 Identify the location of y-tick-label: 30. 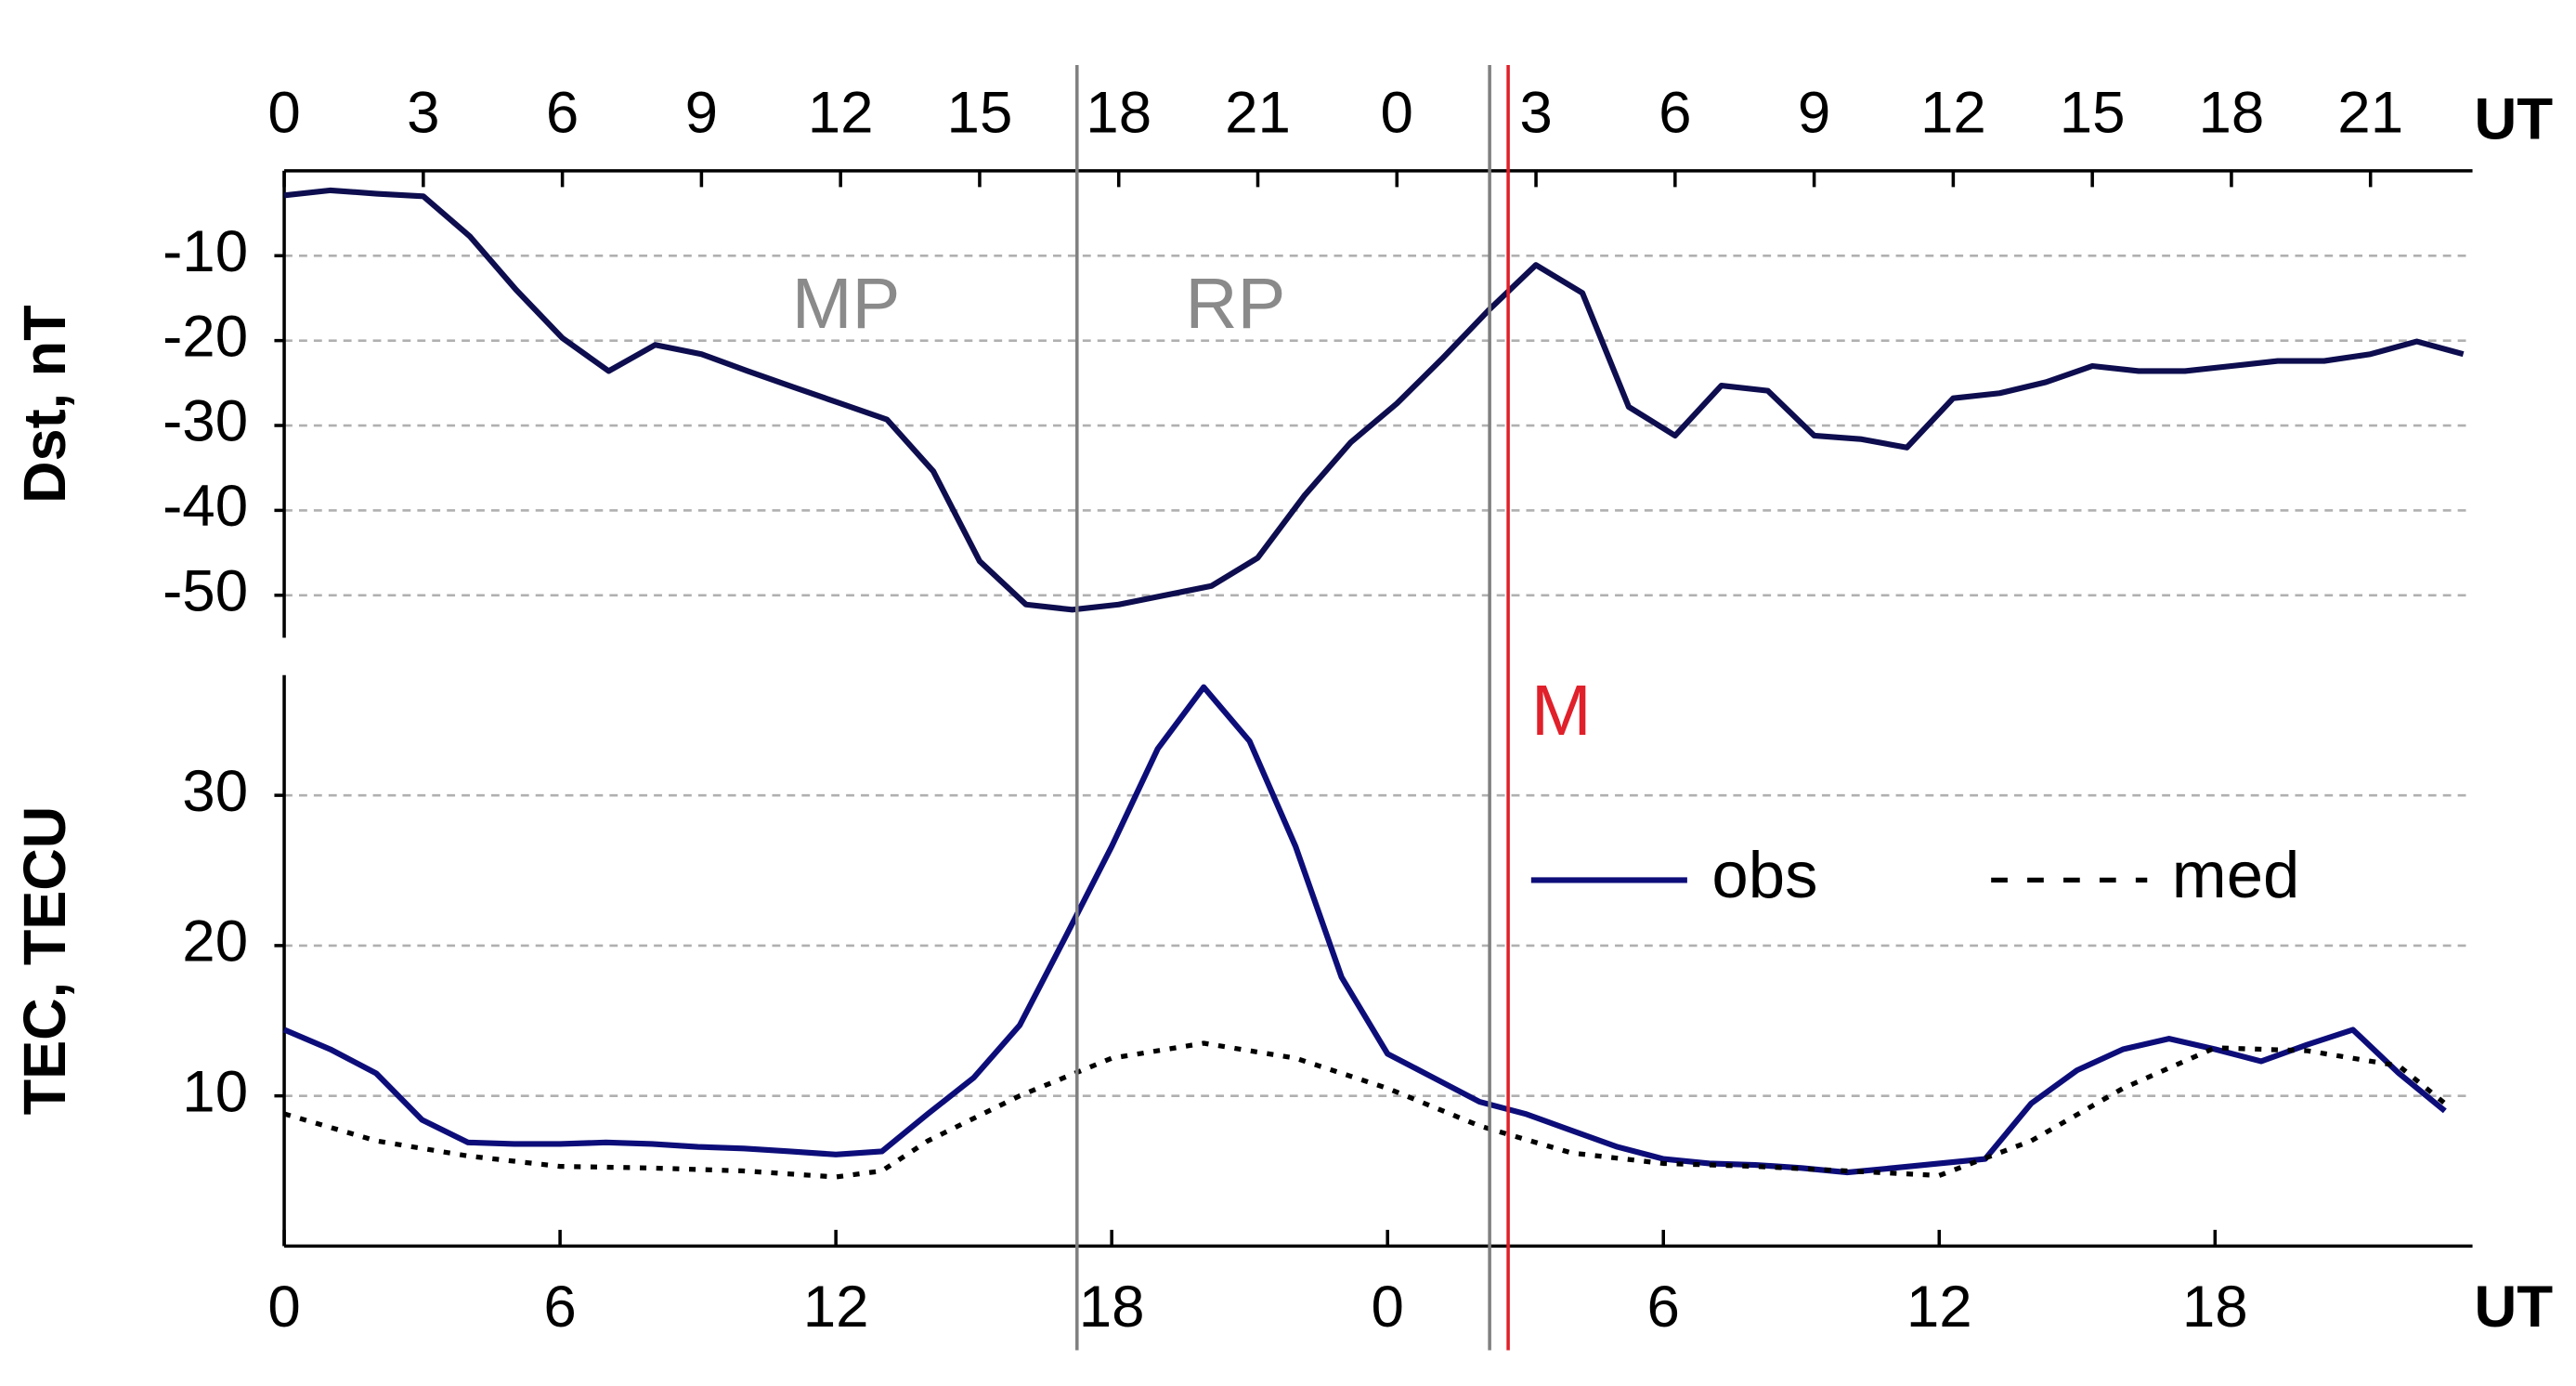
(215, 791).